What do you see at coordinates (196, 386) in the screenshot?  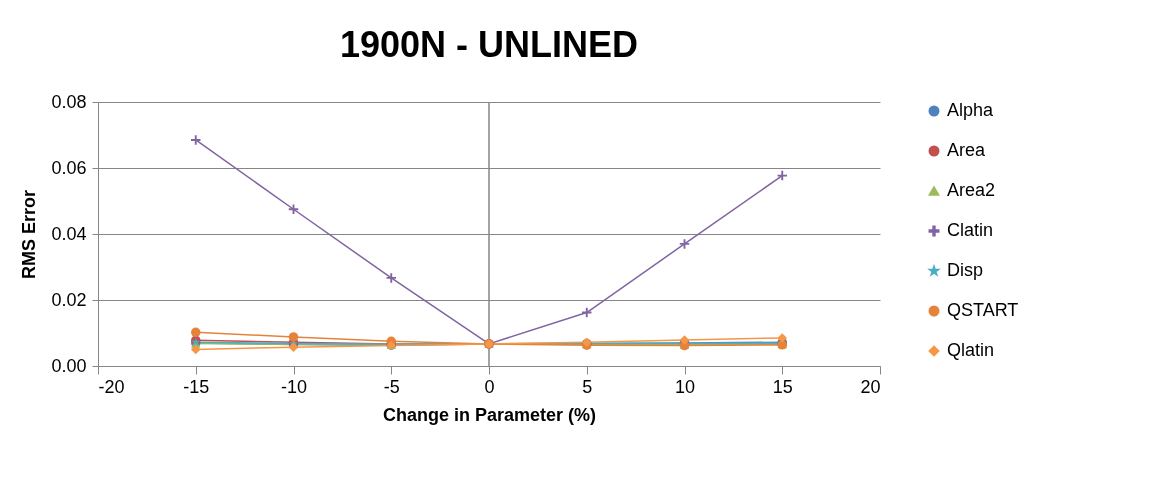 I see `x-tick-label: -15` at bounding box center [196, 386].